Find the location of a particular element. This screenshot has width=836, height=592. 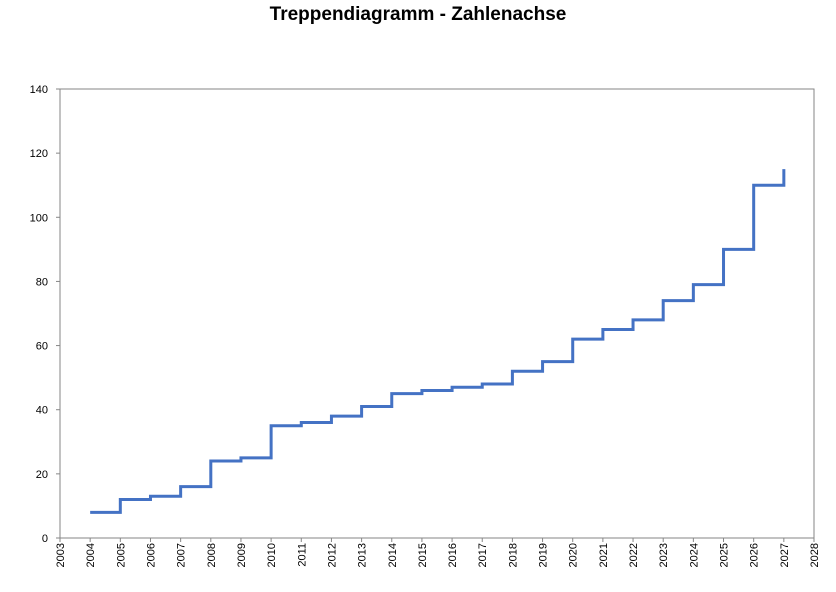

x-tick-label: 2015 is located at coordinates (423, 555).